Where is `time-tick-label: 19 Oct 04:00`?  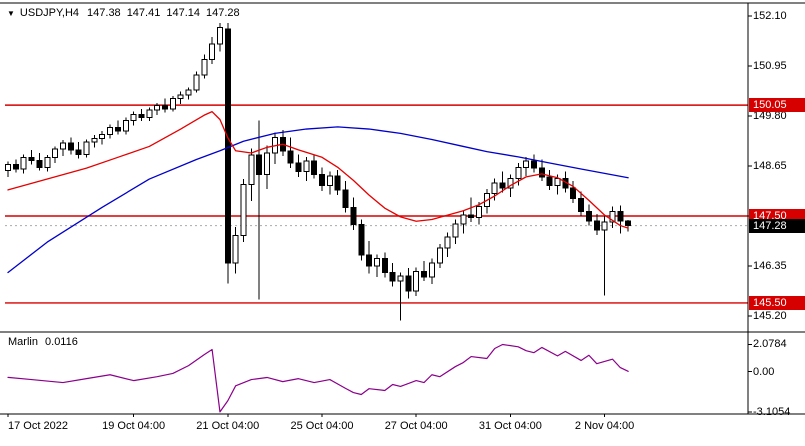
time-tick-label: 19 Oct 04:00 is located at coordinates (134, 426).